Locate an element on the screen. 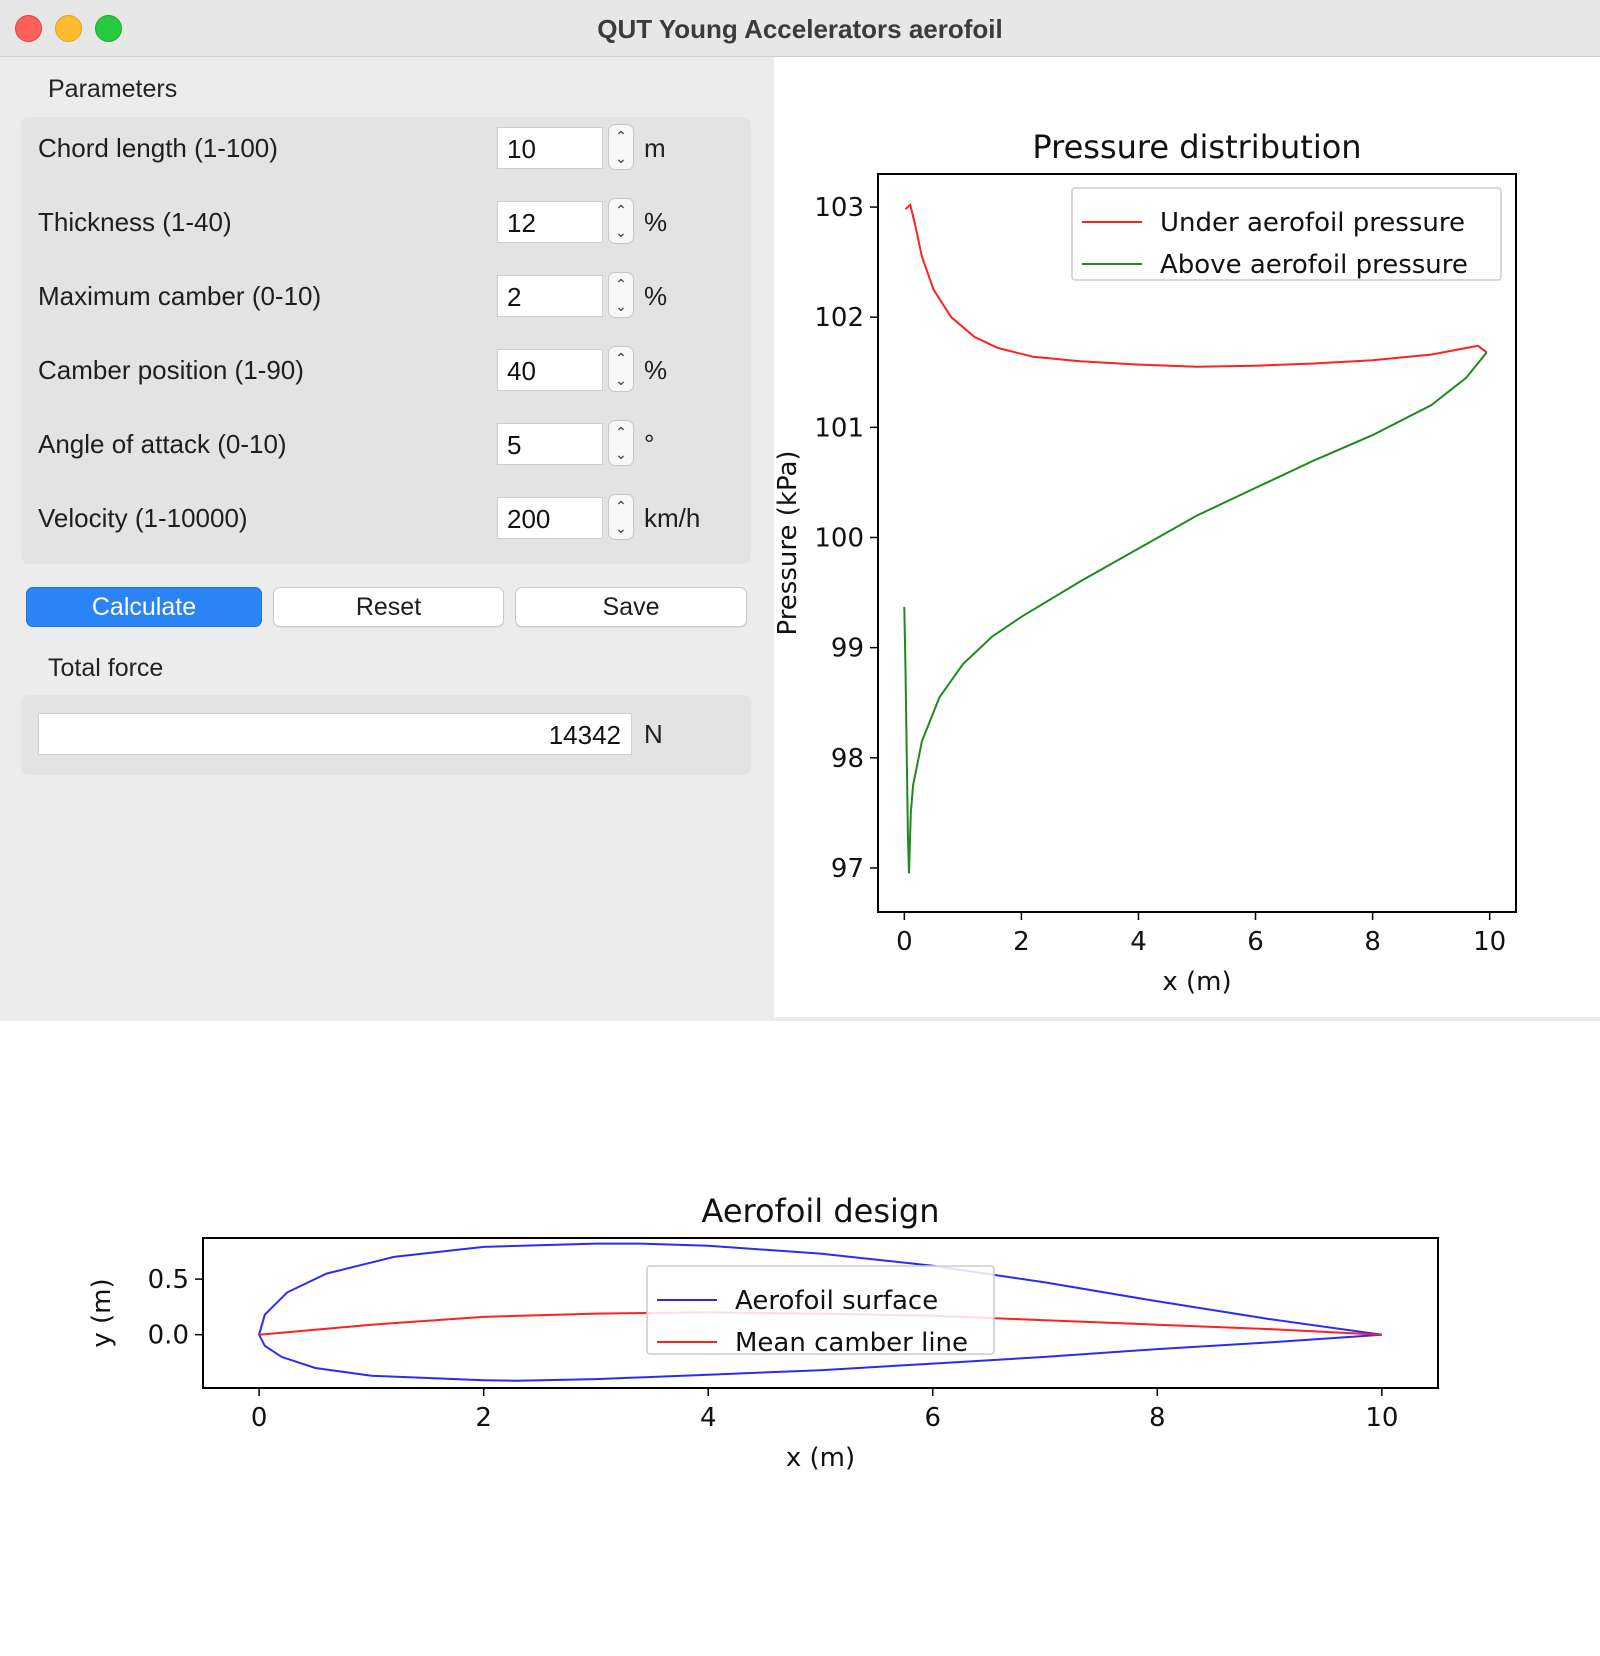 This screenshot has height=1656, width=1600. maximum-camber-input: 2 is located at coordinates (550, 296).